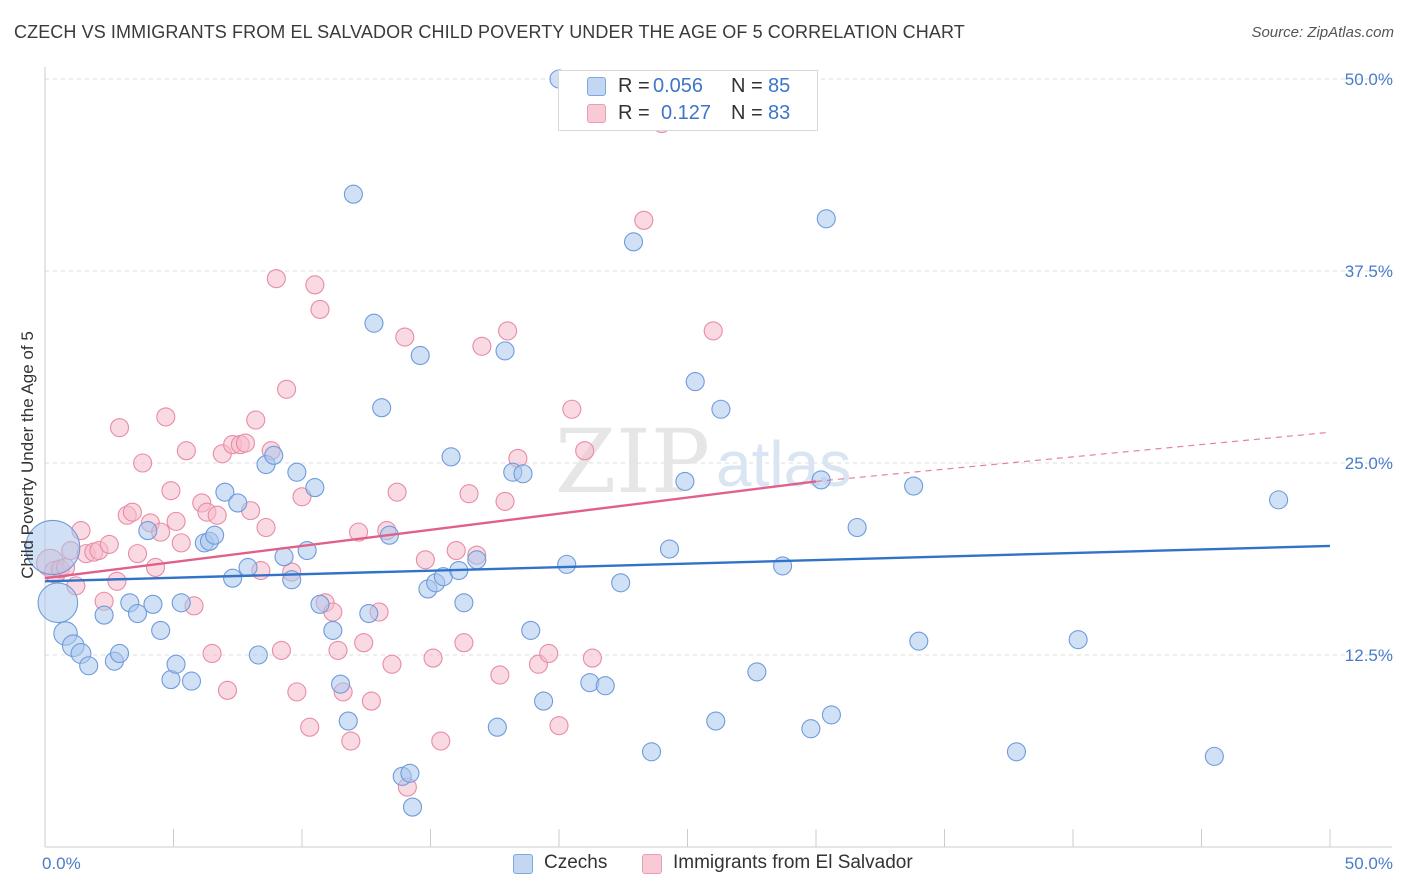 Image resolution: width=1406 pixels, height=892 pixels. I want to click on legend-r-value: 0.127, so click(686, 113).